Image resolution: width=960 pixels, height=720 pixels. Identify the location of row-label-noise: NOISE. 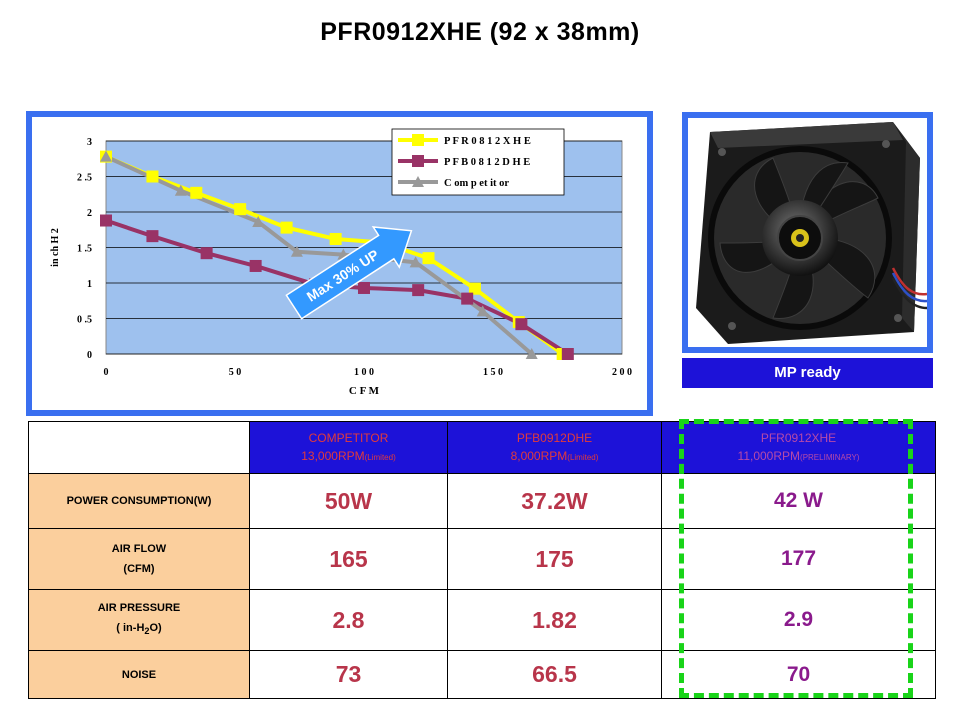
(139, 674).